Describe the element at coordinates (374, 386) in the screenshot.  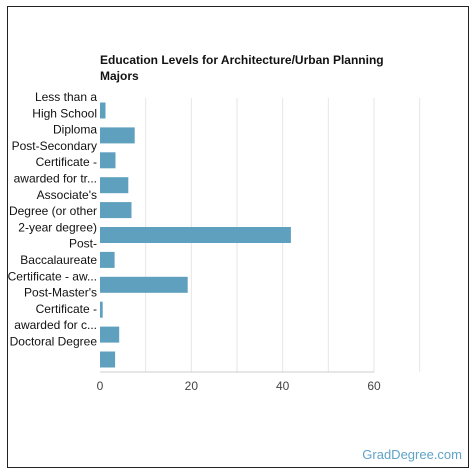
I see `x-tick-label: 60` at that location.